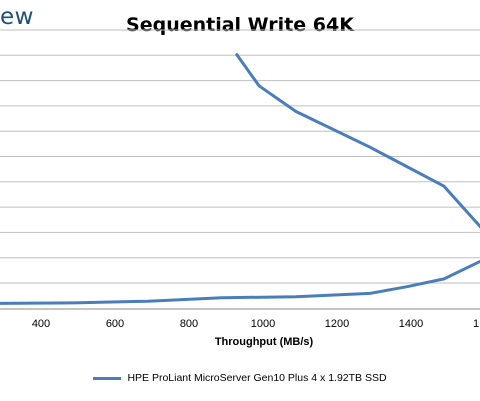 The image size is (480, 401). Describe the element at coordinates (264, 342) in the screenshot. I see `x-axis-label: Throughput (MB/s)` at that location.